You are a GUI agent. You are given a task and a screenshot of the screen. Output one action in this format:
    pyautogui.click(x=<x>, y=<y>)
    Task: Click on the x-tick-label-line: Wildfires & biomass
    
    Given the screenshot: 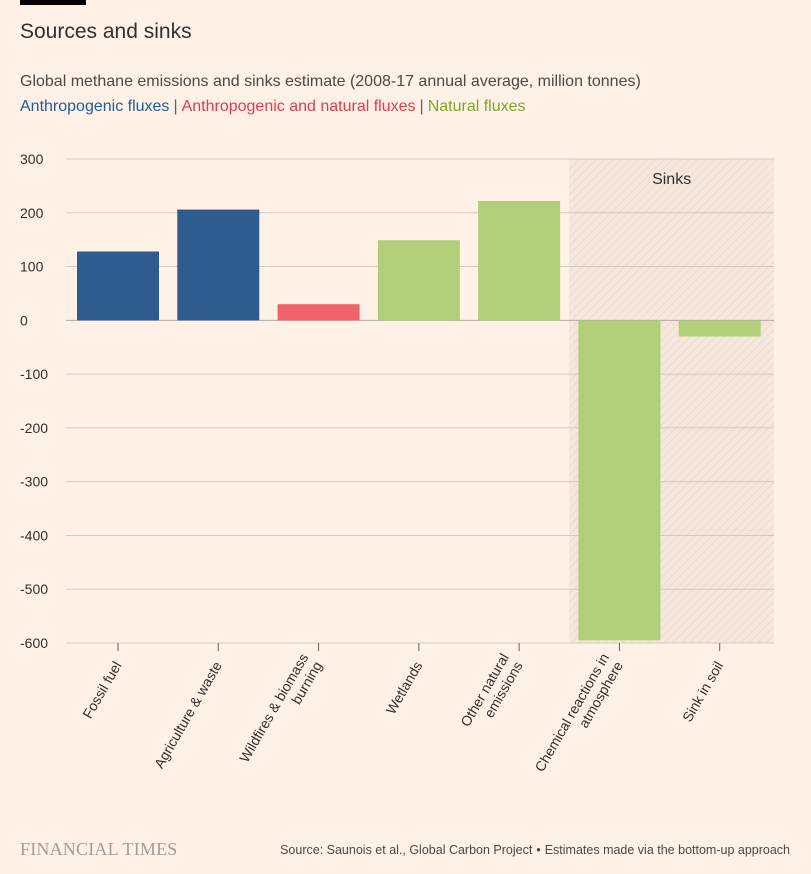 What is the action you would take?
    pyautogui.click(x=273, y=708)
    